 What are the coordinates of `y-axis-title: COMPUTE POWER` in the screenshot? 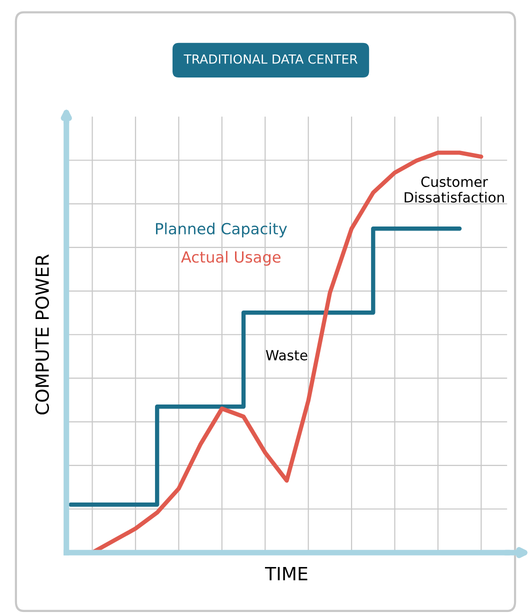 It's located at (42, 334).